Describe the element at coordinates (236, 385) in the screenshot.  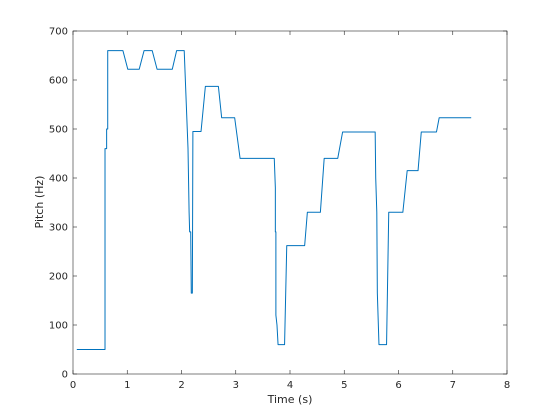
I see `x-tick-label: 3` at that location.